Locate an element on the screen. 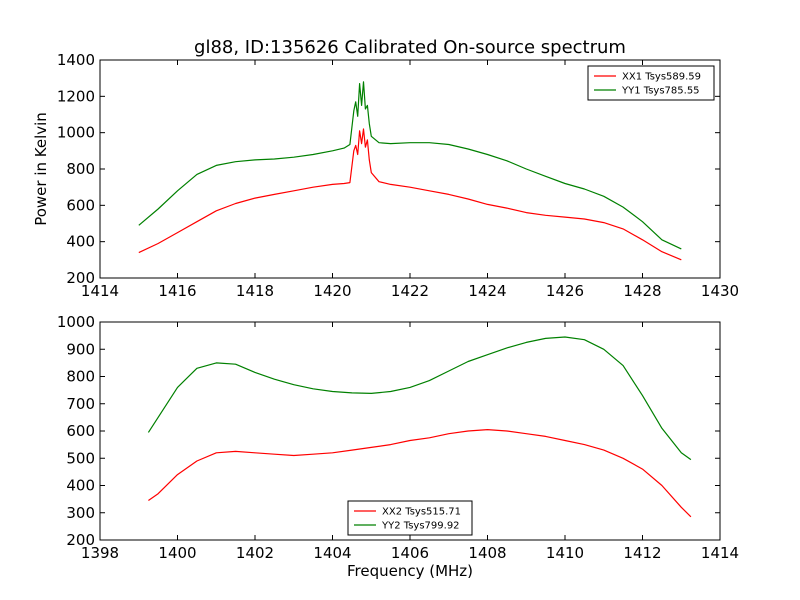 The width and height of the screenshot is (800, 600). x-tick-label: 1430 is located at coordinates (720, 291).